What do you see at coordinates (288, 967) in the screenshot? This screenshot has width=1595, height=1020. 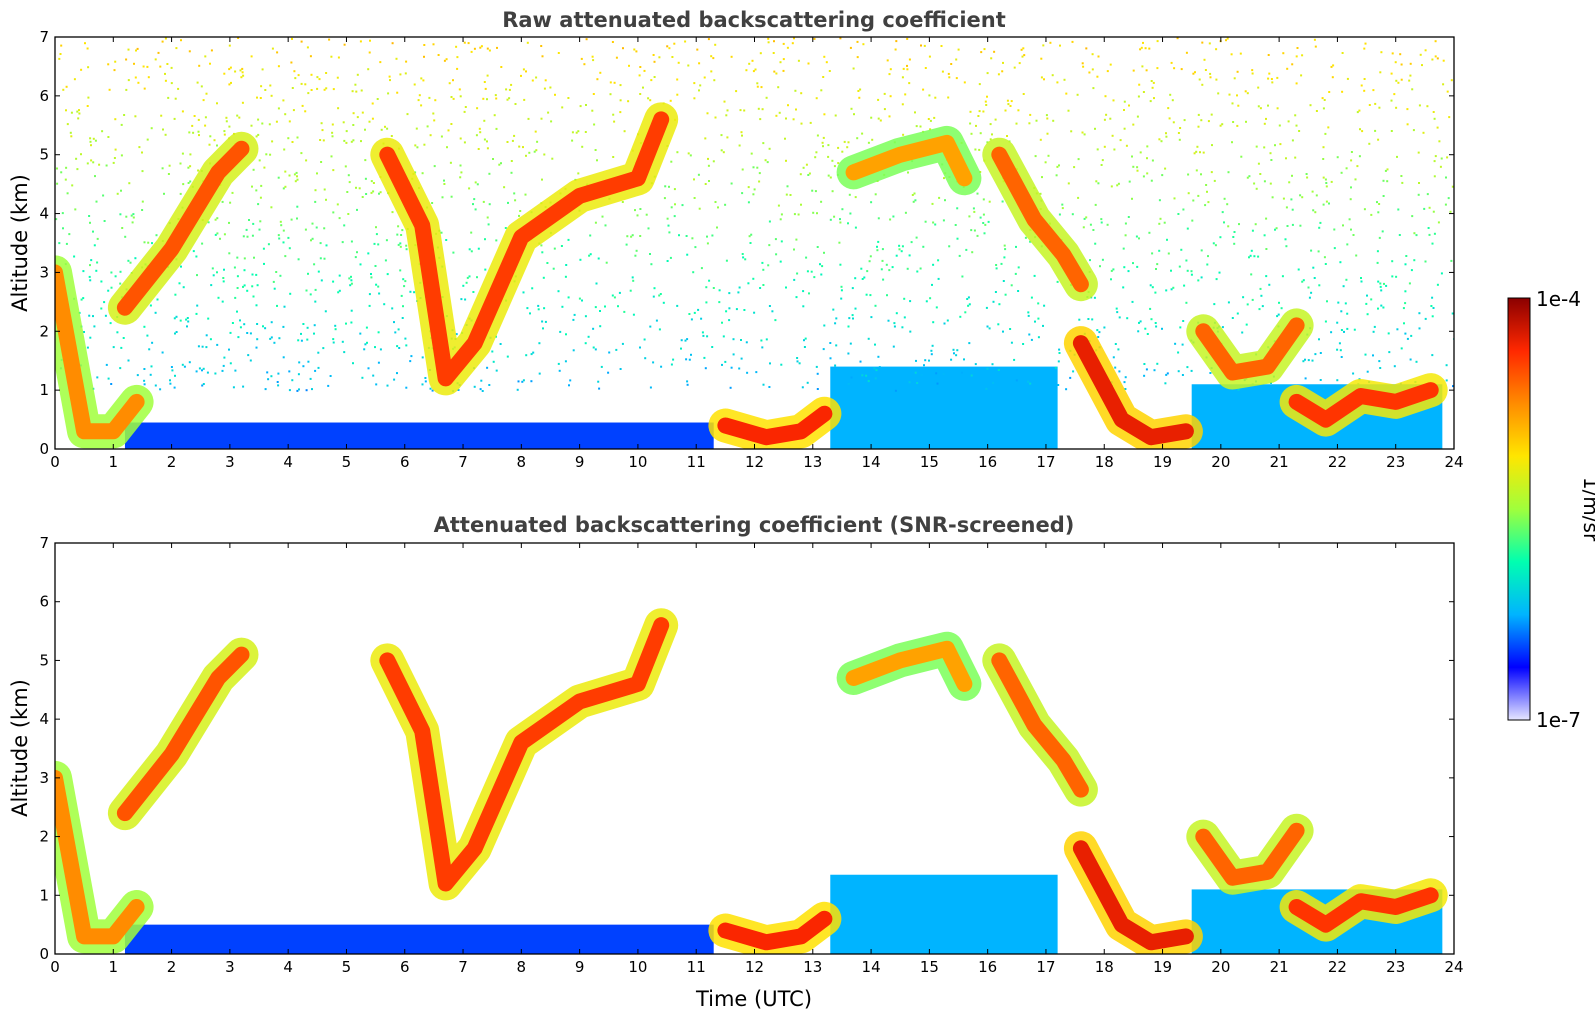 I see `x-tick-label: 4` at bounding box center [288, 967].